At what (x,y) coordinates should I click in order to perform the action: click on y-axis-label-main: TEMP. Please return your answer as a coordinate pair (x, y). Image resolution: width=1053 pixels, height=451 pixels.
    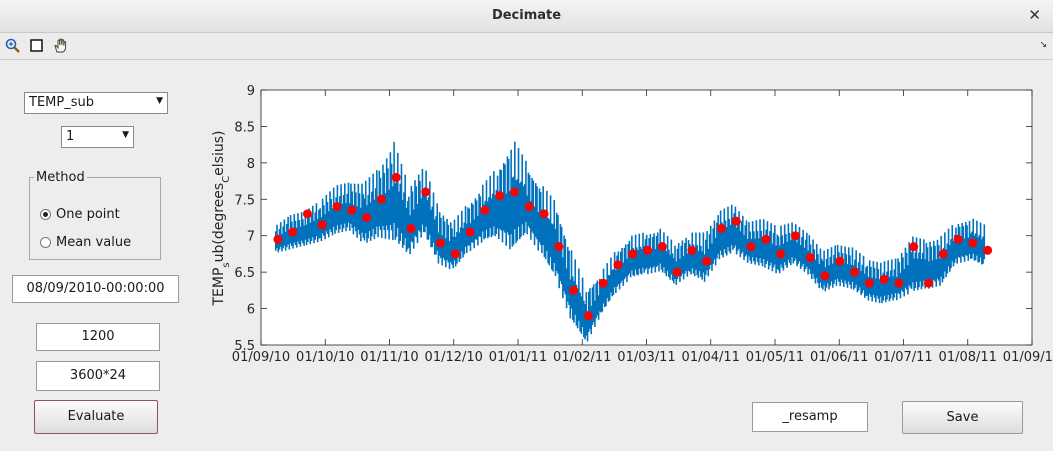
    Looking at the image, I should click on (219, 287).